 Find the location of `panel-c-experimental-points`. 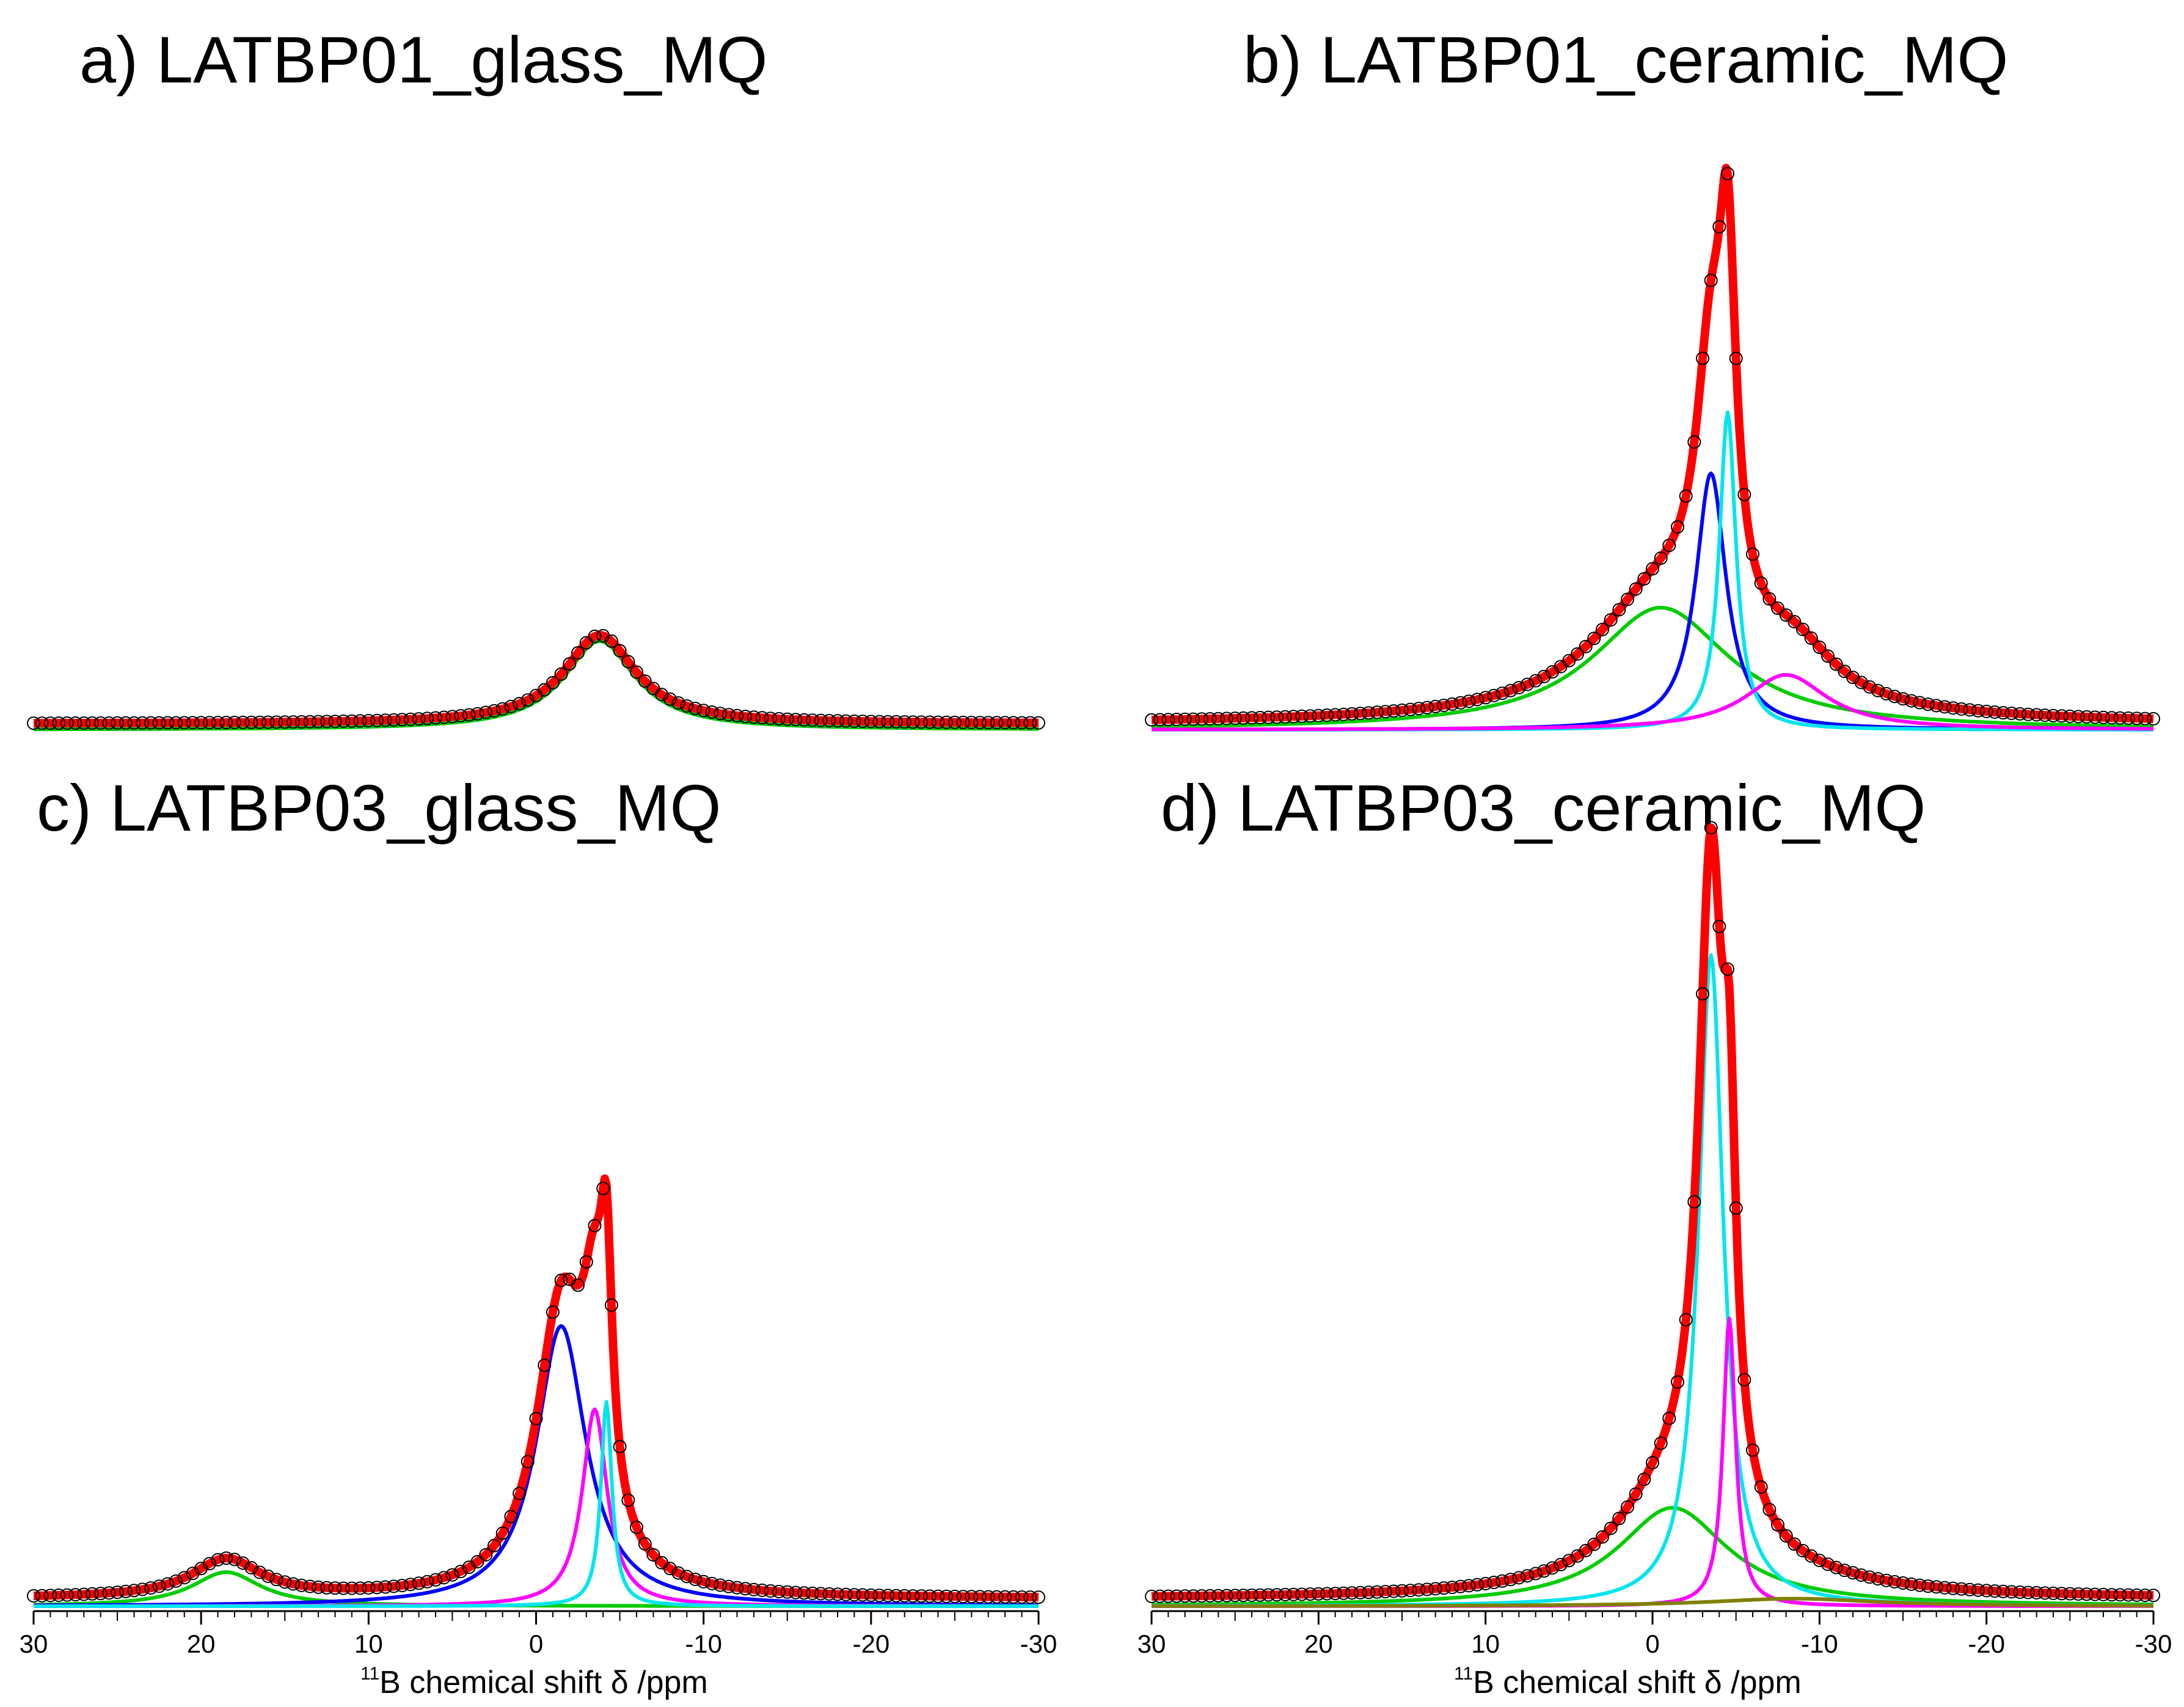

panel-c-experimental-points is located at coordinates (536, 1393).